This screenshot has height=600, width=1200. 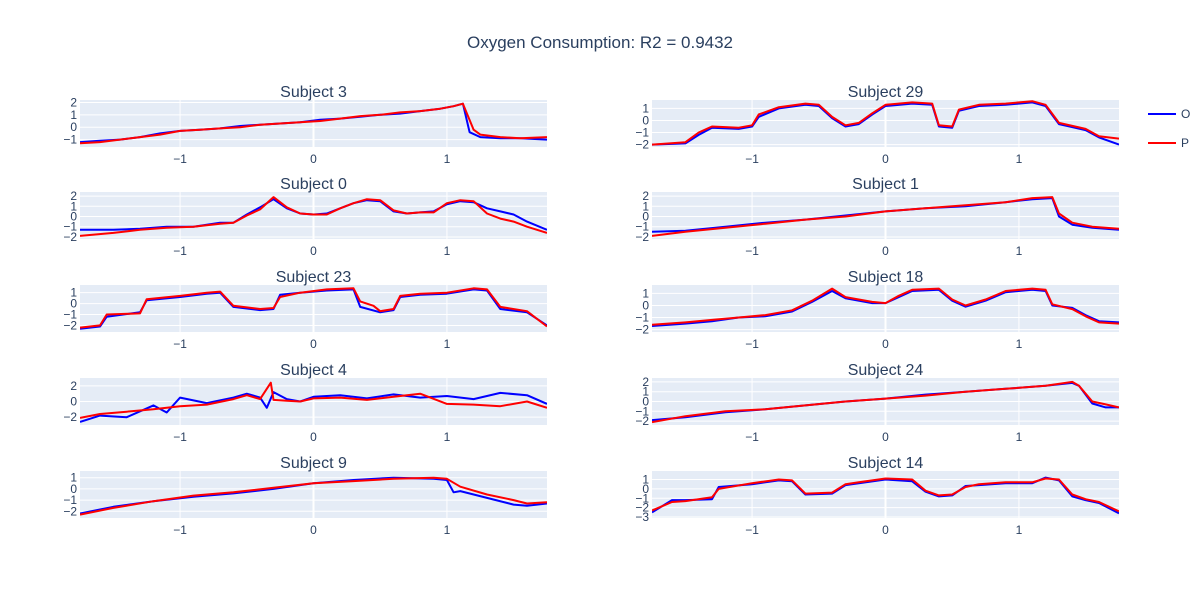 What do you see at coordinates (886, 370) in the screenshot?
I see `subplot-title: Subject 24` at bounding box center [886, 370].